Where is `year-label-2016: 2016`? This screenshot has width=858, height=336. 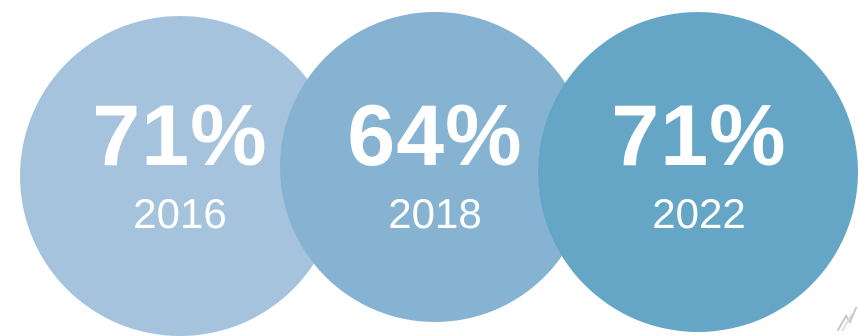
year-label-2016: 2016 is located at coordinates (180, 213).